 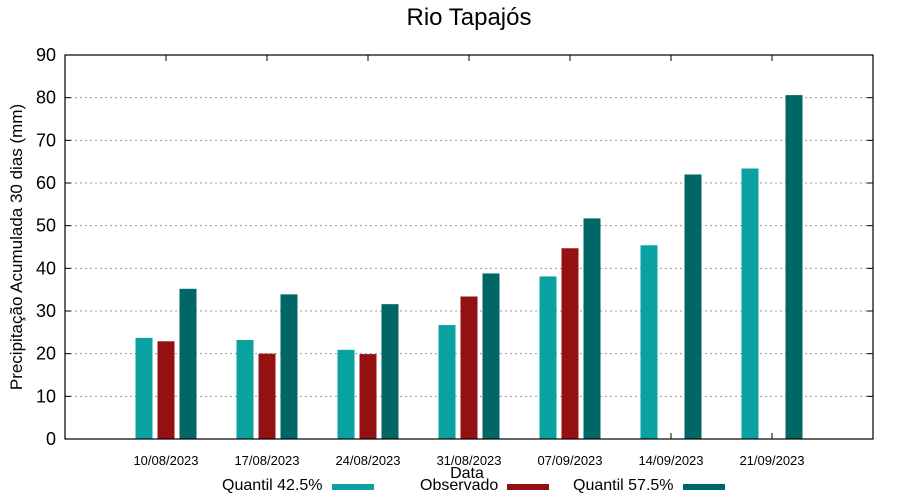 What do you see at coordinates (46, 396) in the screenshot?
I see `y-tick-label: 10` at bounding box center [46, 396].